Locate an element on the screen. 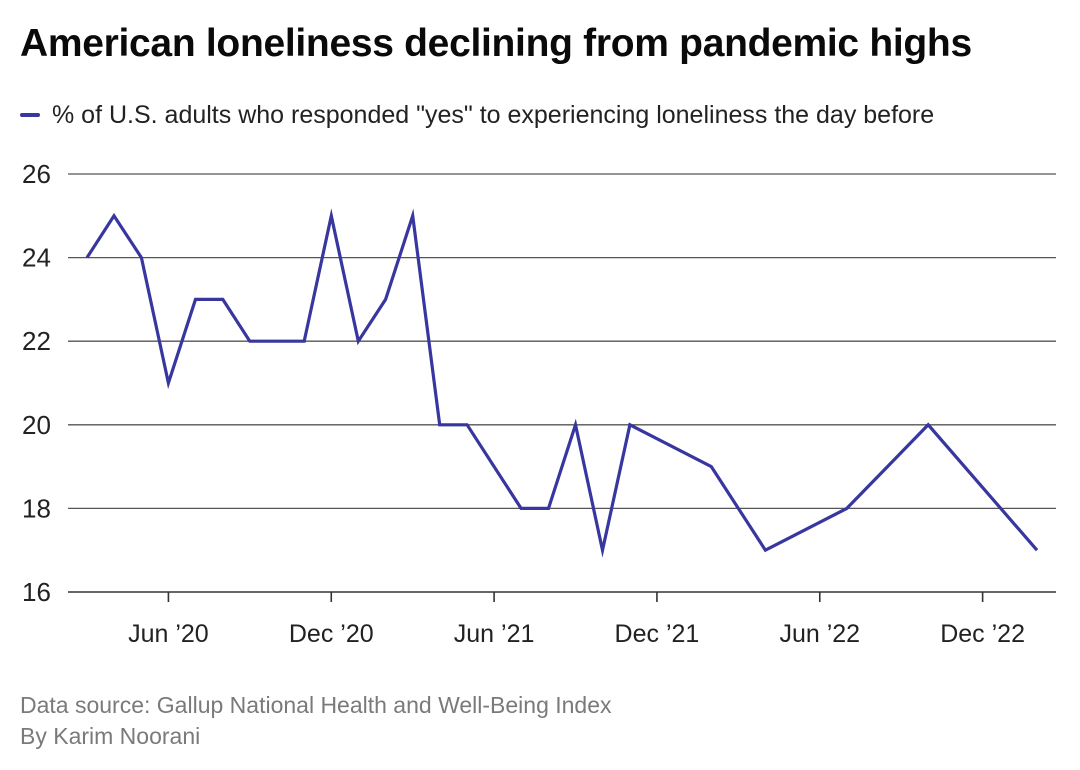 This screenshot has height=770, width=1080. y-tick-label-18: 18 is located at coordinates (36, 508).